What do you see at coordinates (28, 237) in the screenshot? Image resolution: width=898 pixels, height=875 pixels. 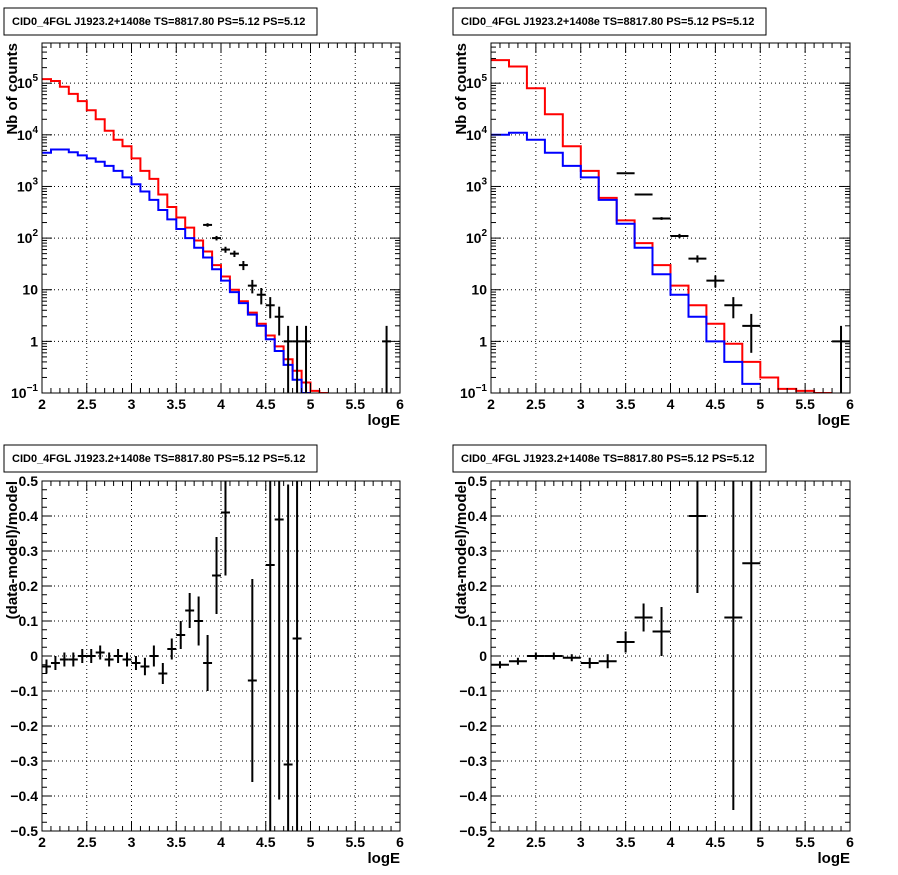 I see `y-tick-label: 10²` at bounding box center [28, 237].